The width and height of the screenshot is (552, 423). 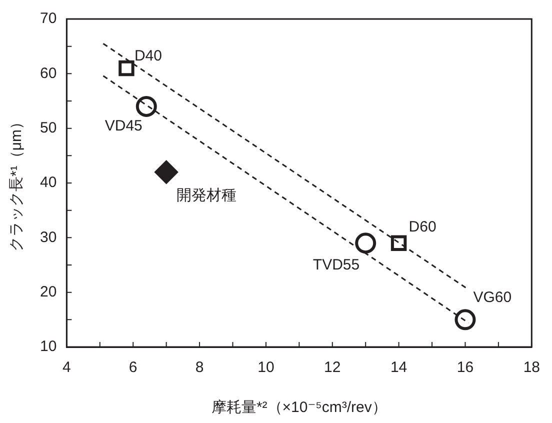 I want to click on x-tick-label: 16, so click(x=465, y=367).